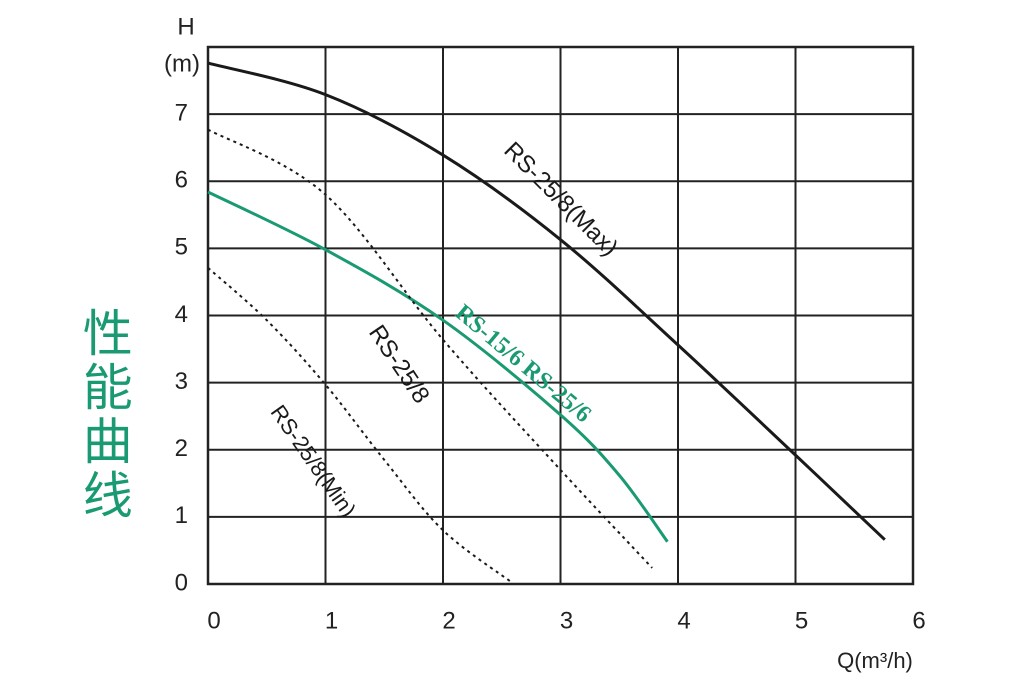 This screenshot has height=700, width=1018. I want to click on y-tick-label: 0, so click(181, 582).